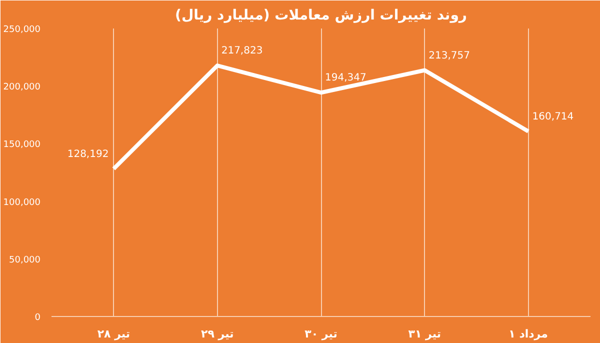 The image size is (600, 343). I want to click on data-label: 194,347, so click(345, 78).